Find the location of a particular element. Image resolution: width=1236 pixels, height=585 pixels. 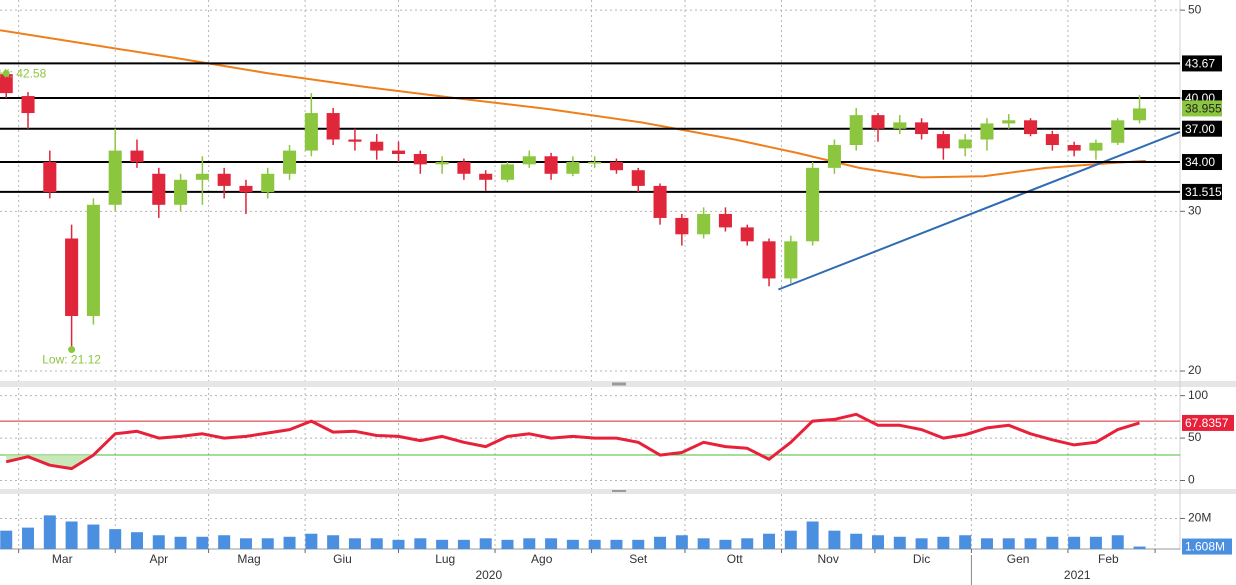

x-tick-label: Feb is located at coordinates (1108, 559).